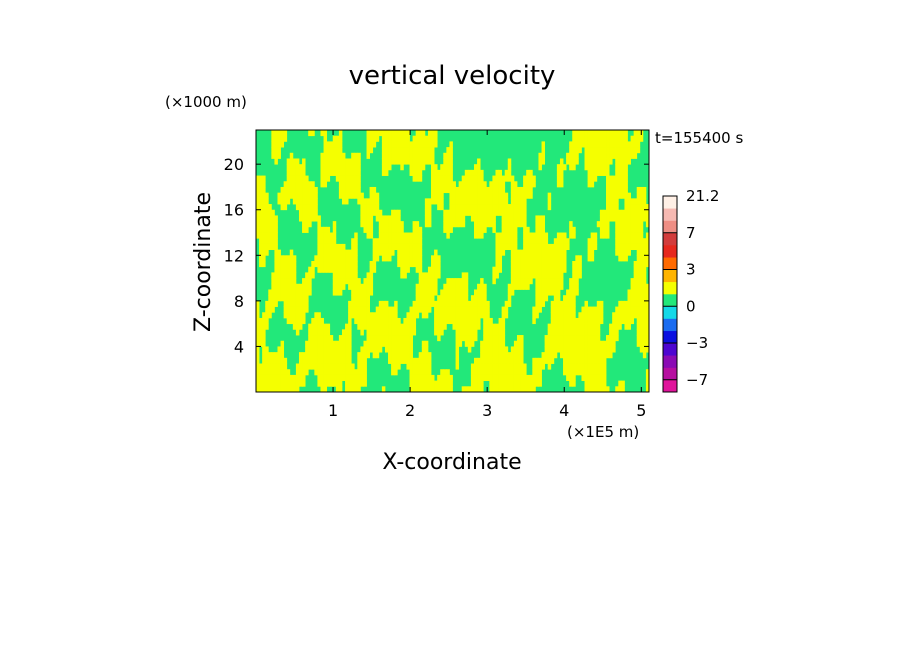 The height and width of the screenshot is (659, 904). Describe the element at coordinates (691, 270) in the screenshot. I see `colorbar-tick-label: 3` at that location.